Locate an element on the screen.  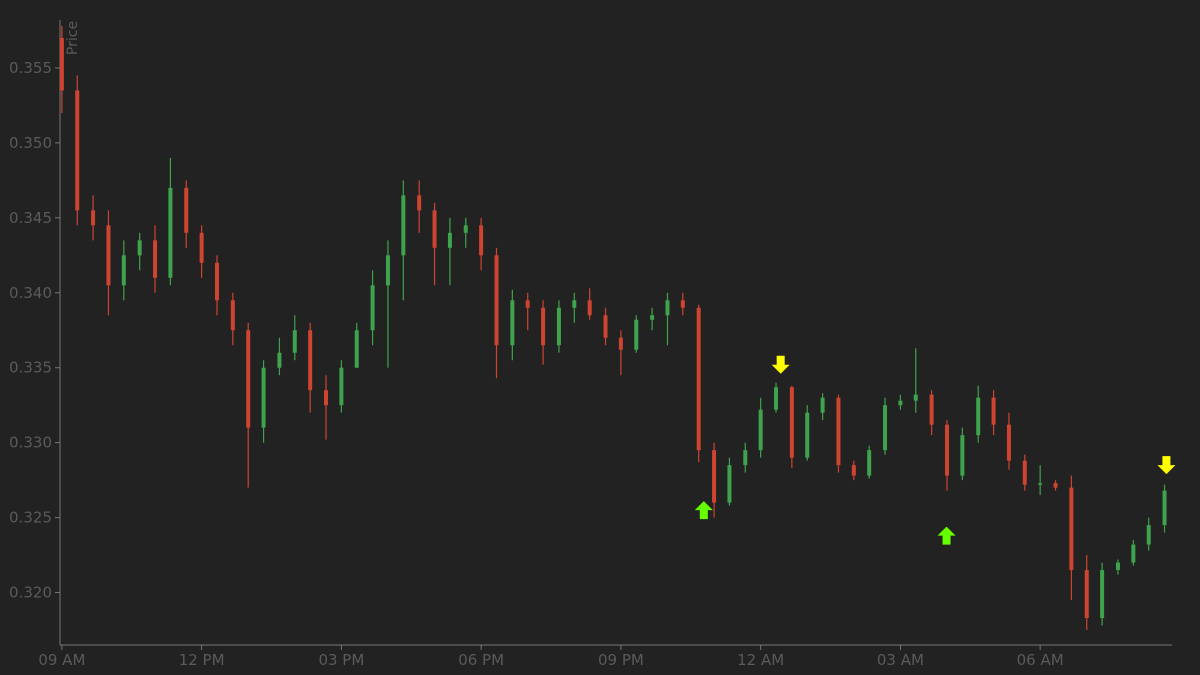
y-tick-label: 0.325 is located at coordinates (30, 518).